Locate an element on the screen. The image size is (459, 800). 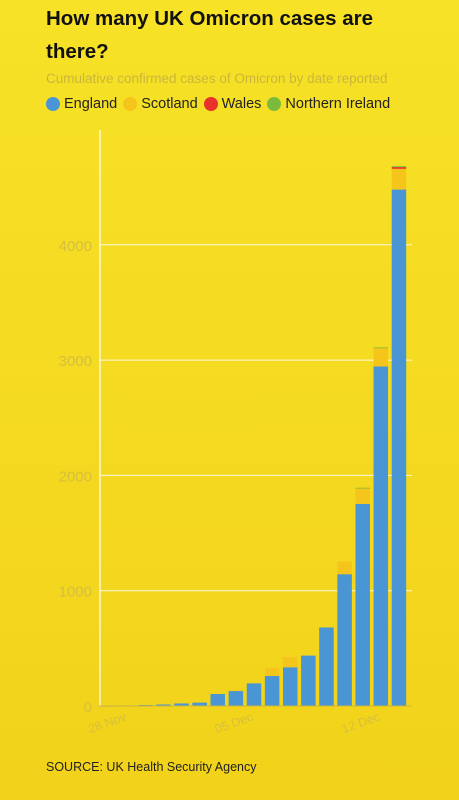
legend-item-northern-ireland: Northern Ireland is located at coordinates (328, 104).